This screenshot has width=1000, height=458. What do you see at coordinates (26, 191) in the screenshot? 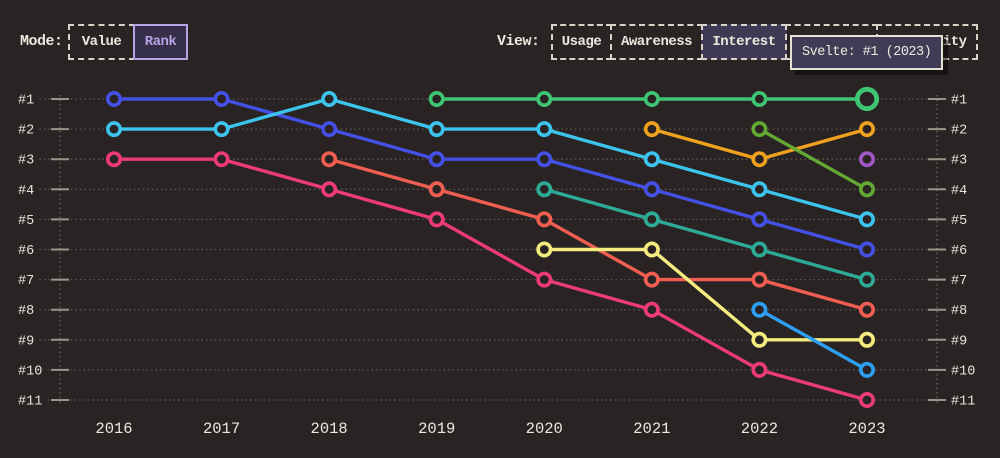
I see `rank-label-left: #4` at bounding box center [26, 191].